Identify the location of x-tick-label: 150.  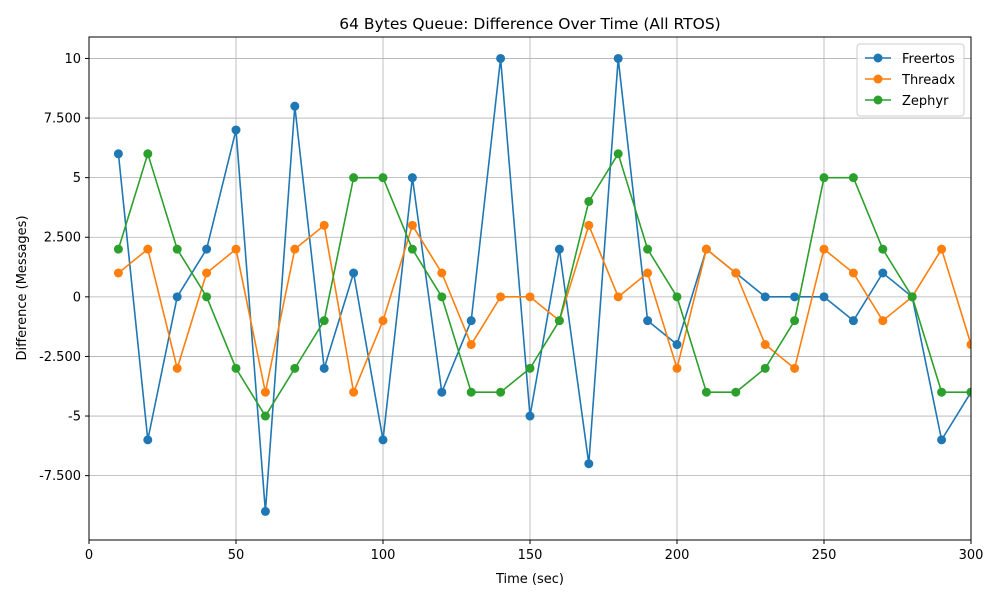
(530, 555).